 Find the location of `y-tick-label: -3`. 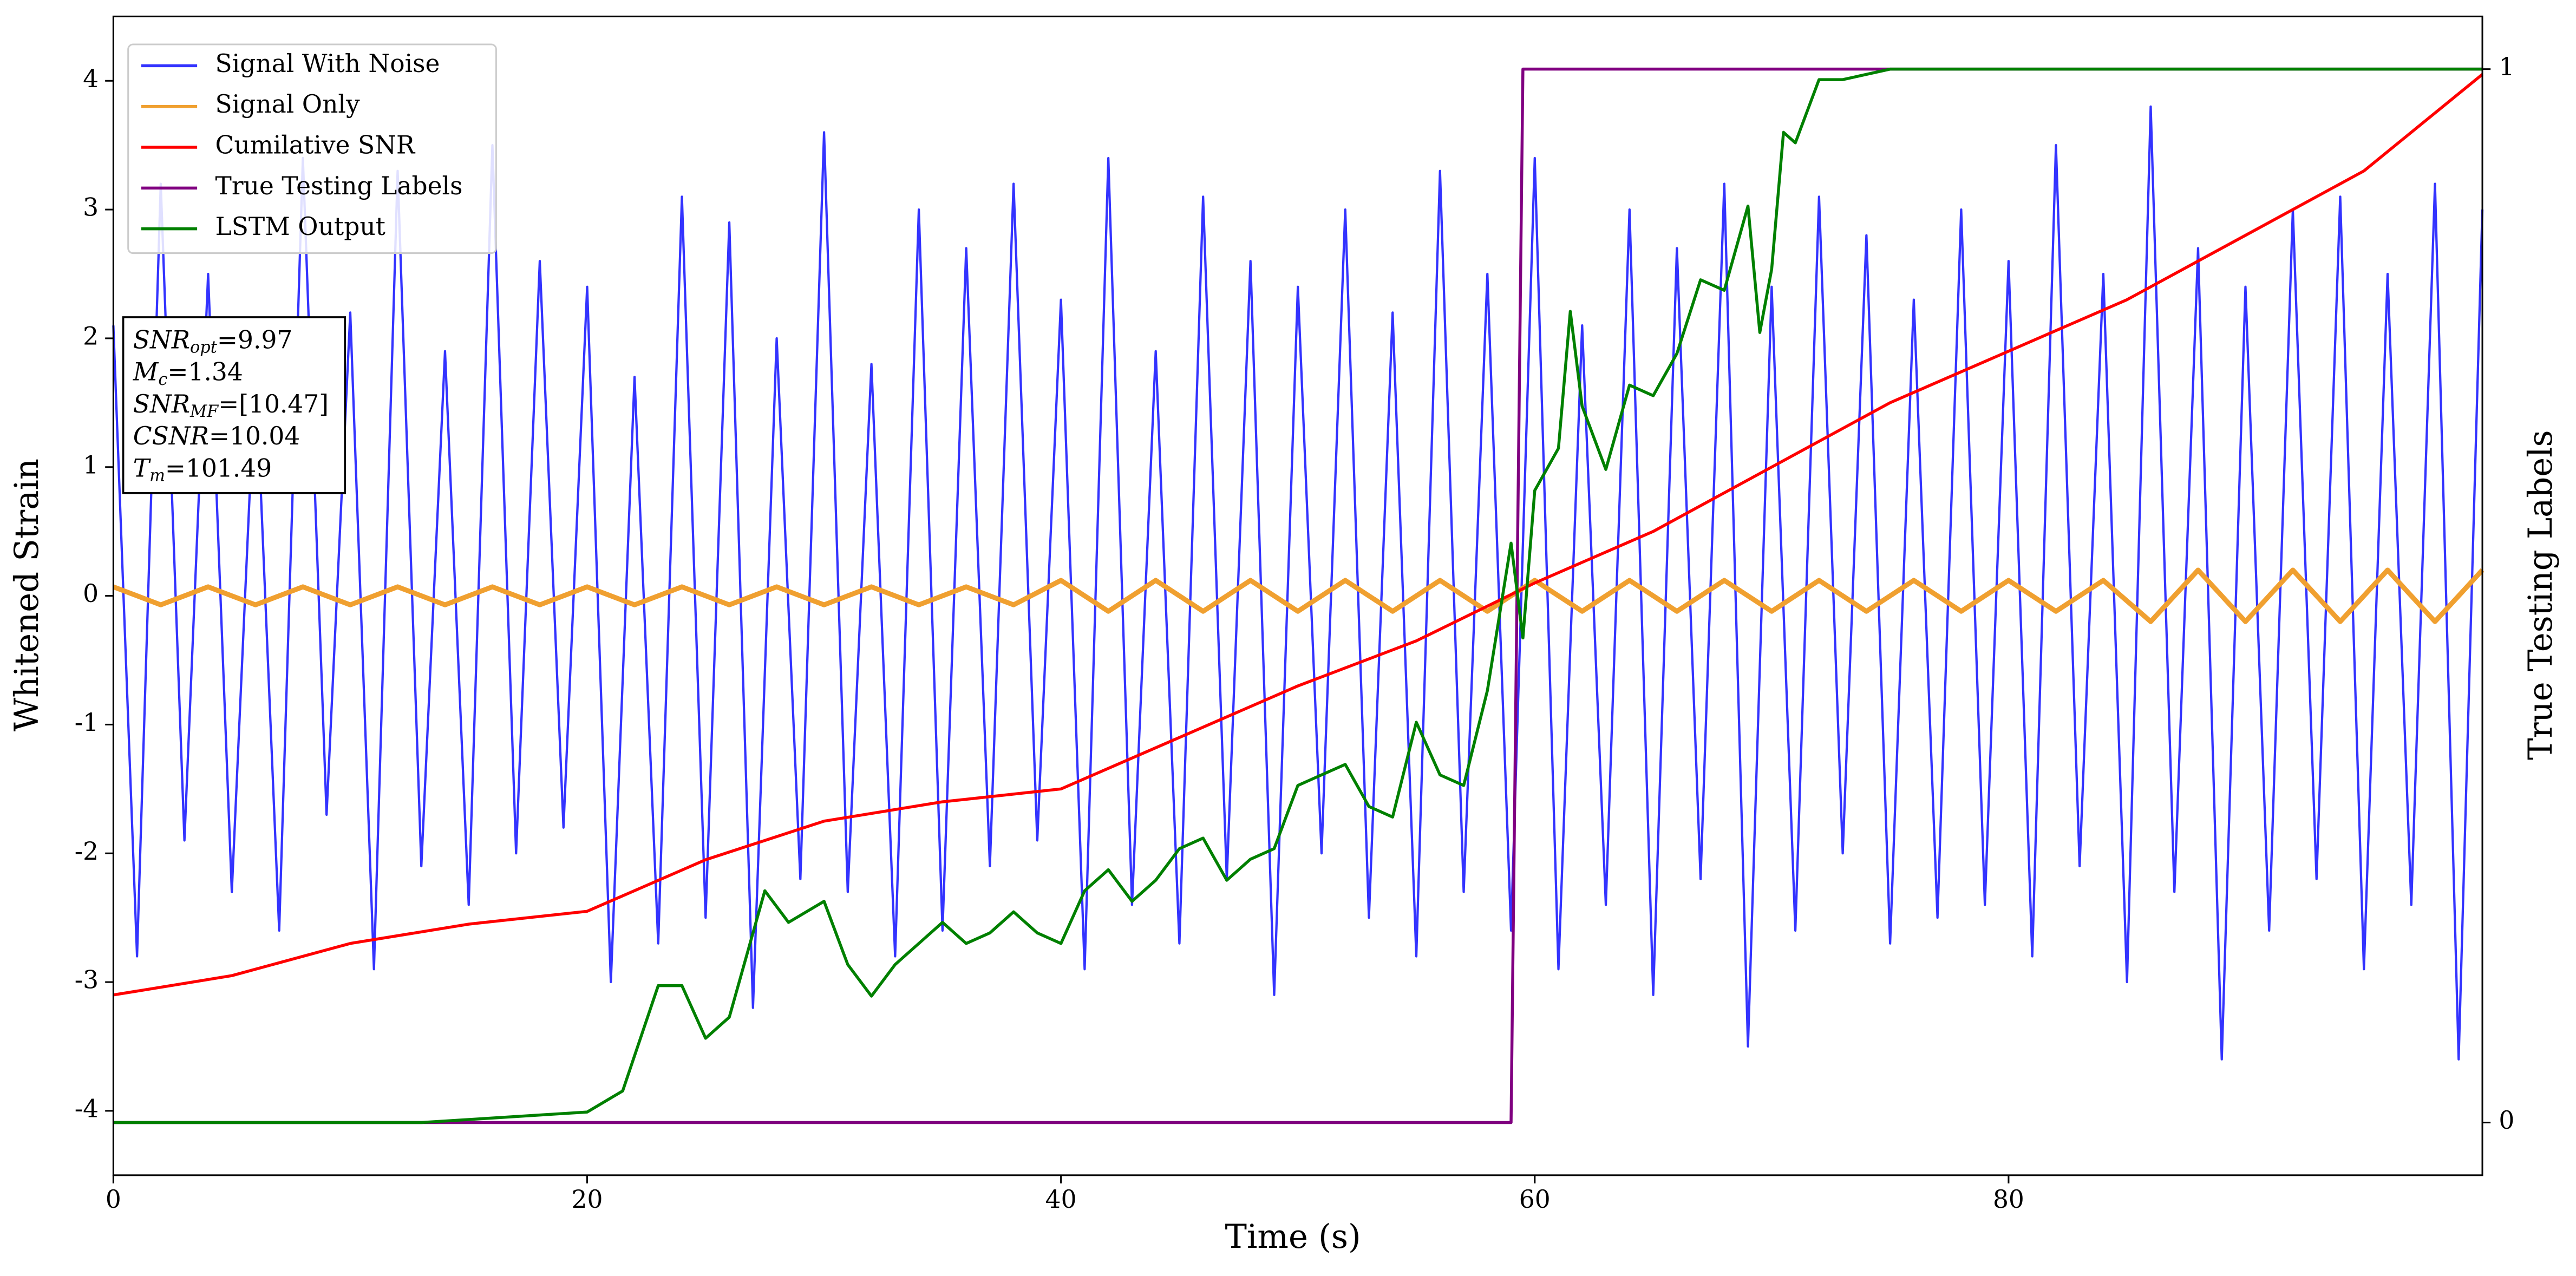

y-tick-label: -3 is located at coordinates (87, 980).